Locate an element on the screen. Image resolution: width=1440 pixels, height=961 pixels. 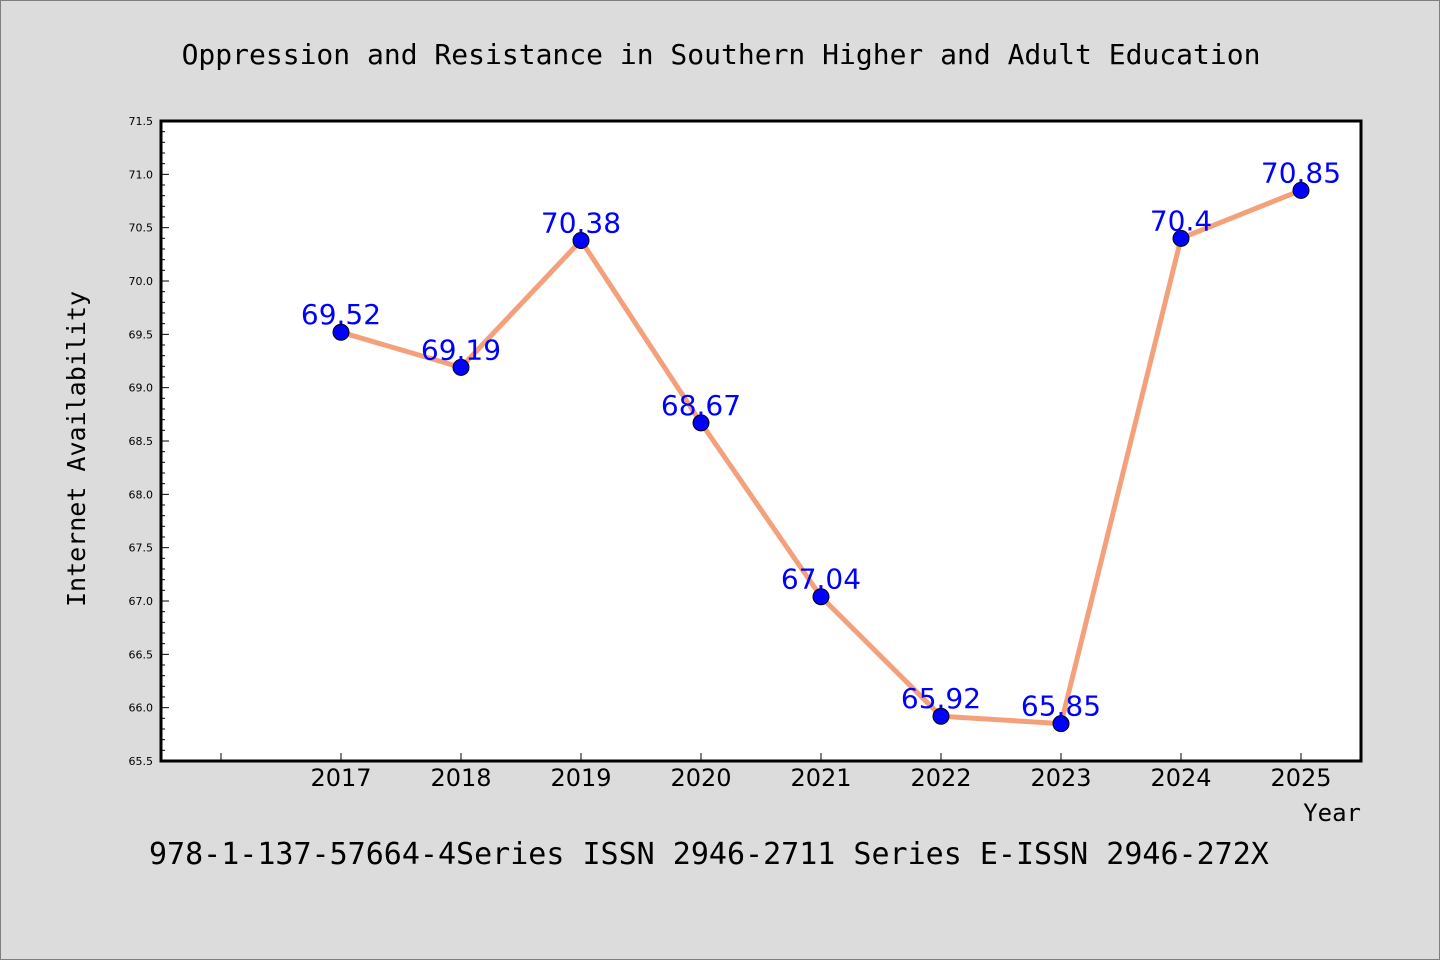
y-tick-label: 68.5 is located at coordinates (141, 441).